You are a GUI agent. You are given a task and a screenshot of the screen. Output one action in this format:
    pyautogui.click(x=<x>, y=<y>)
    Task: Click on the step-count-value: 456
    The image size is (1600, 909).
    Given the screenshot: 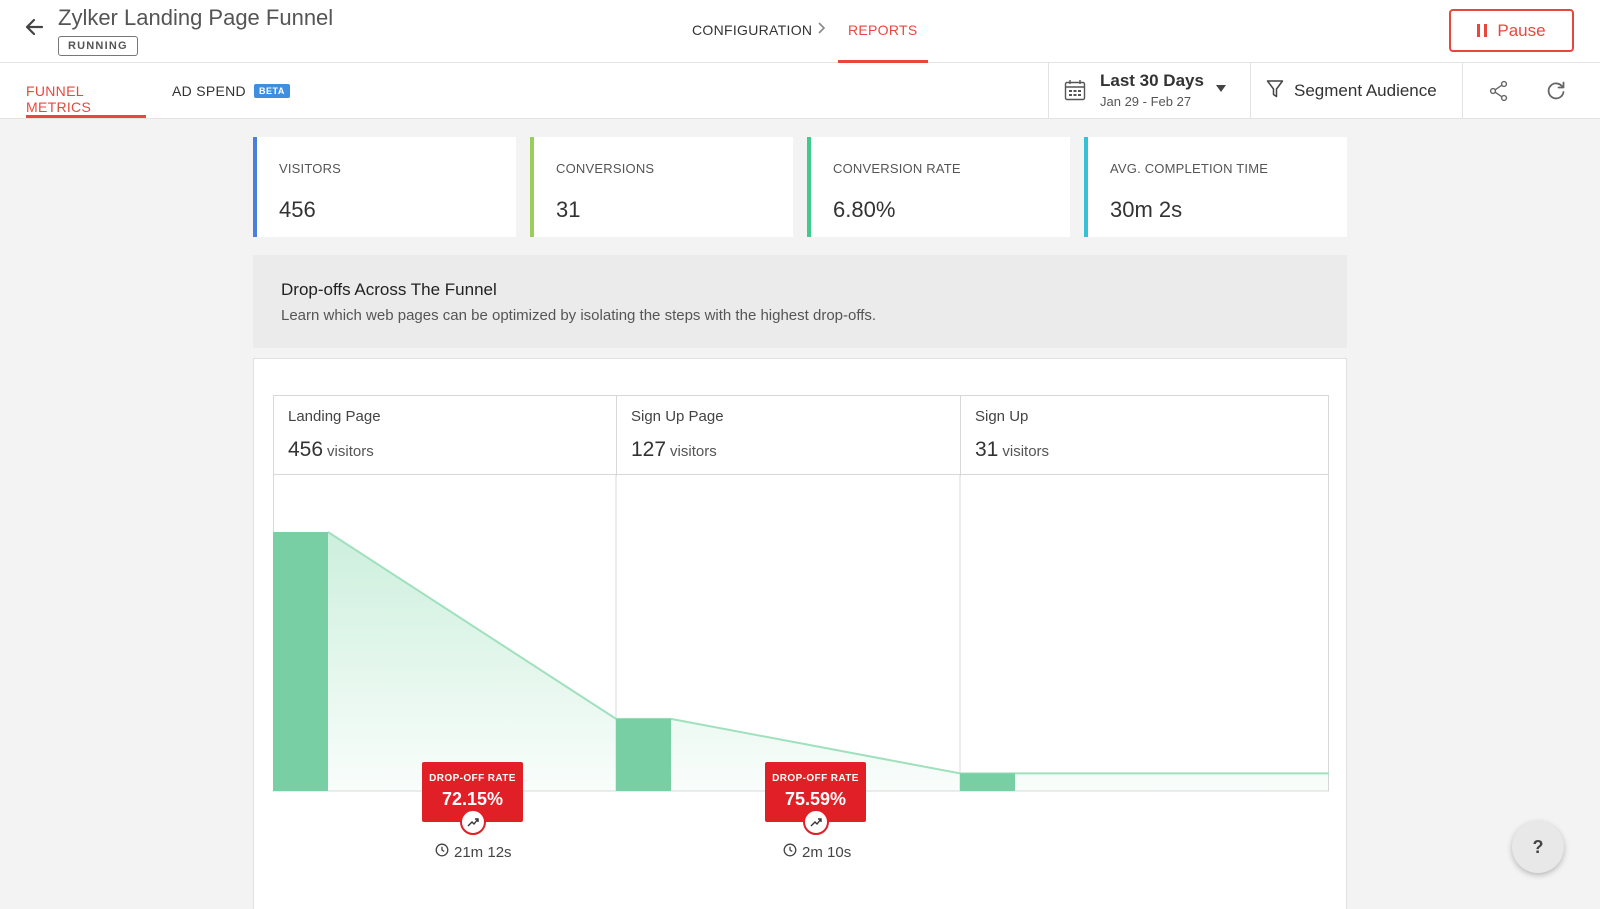 What is the action you would take?
    pyautogui.click(x=306, y=449)
    